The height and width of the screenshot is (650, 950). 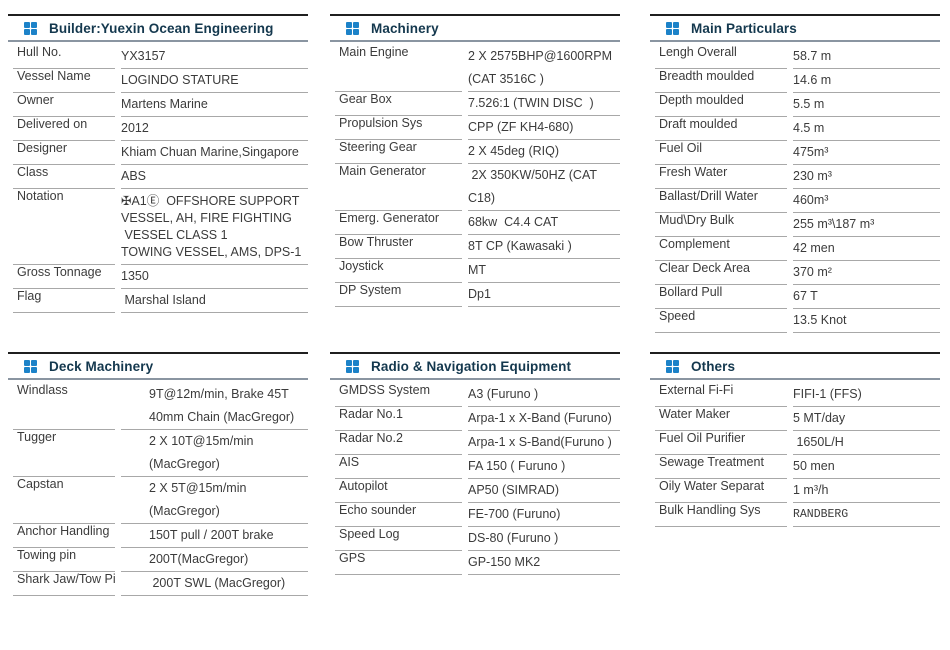 I want to click on panel-header: Deck Machinery, so click(x=158, y=366).